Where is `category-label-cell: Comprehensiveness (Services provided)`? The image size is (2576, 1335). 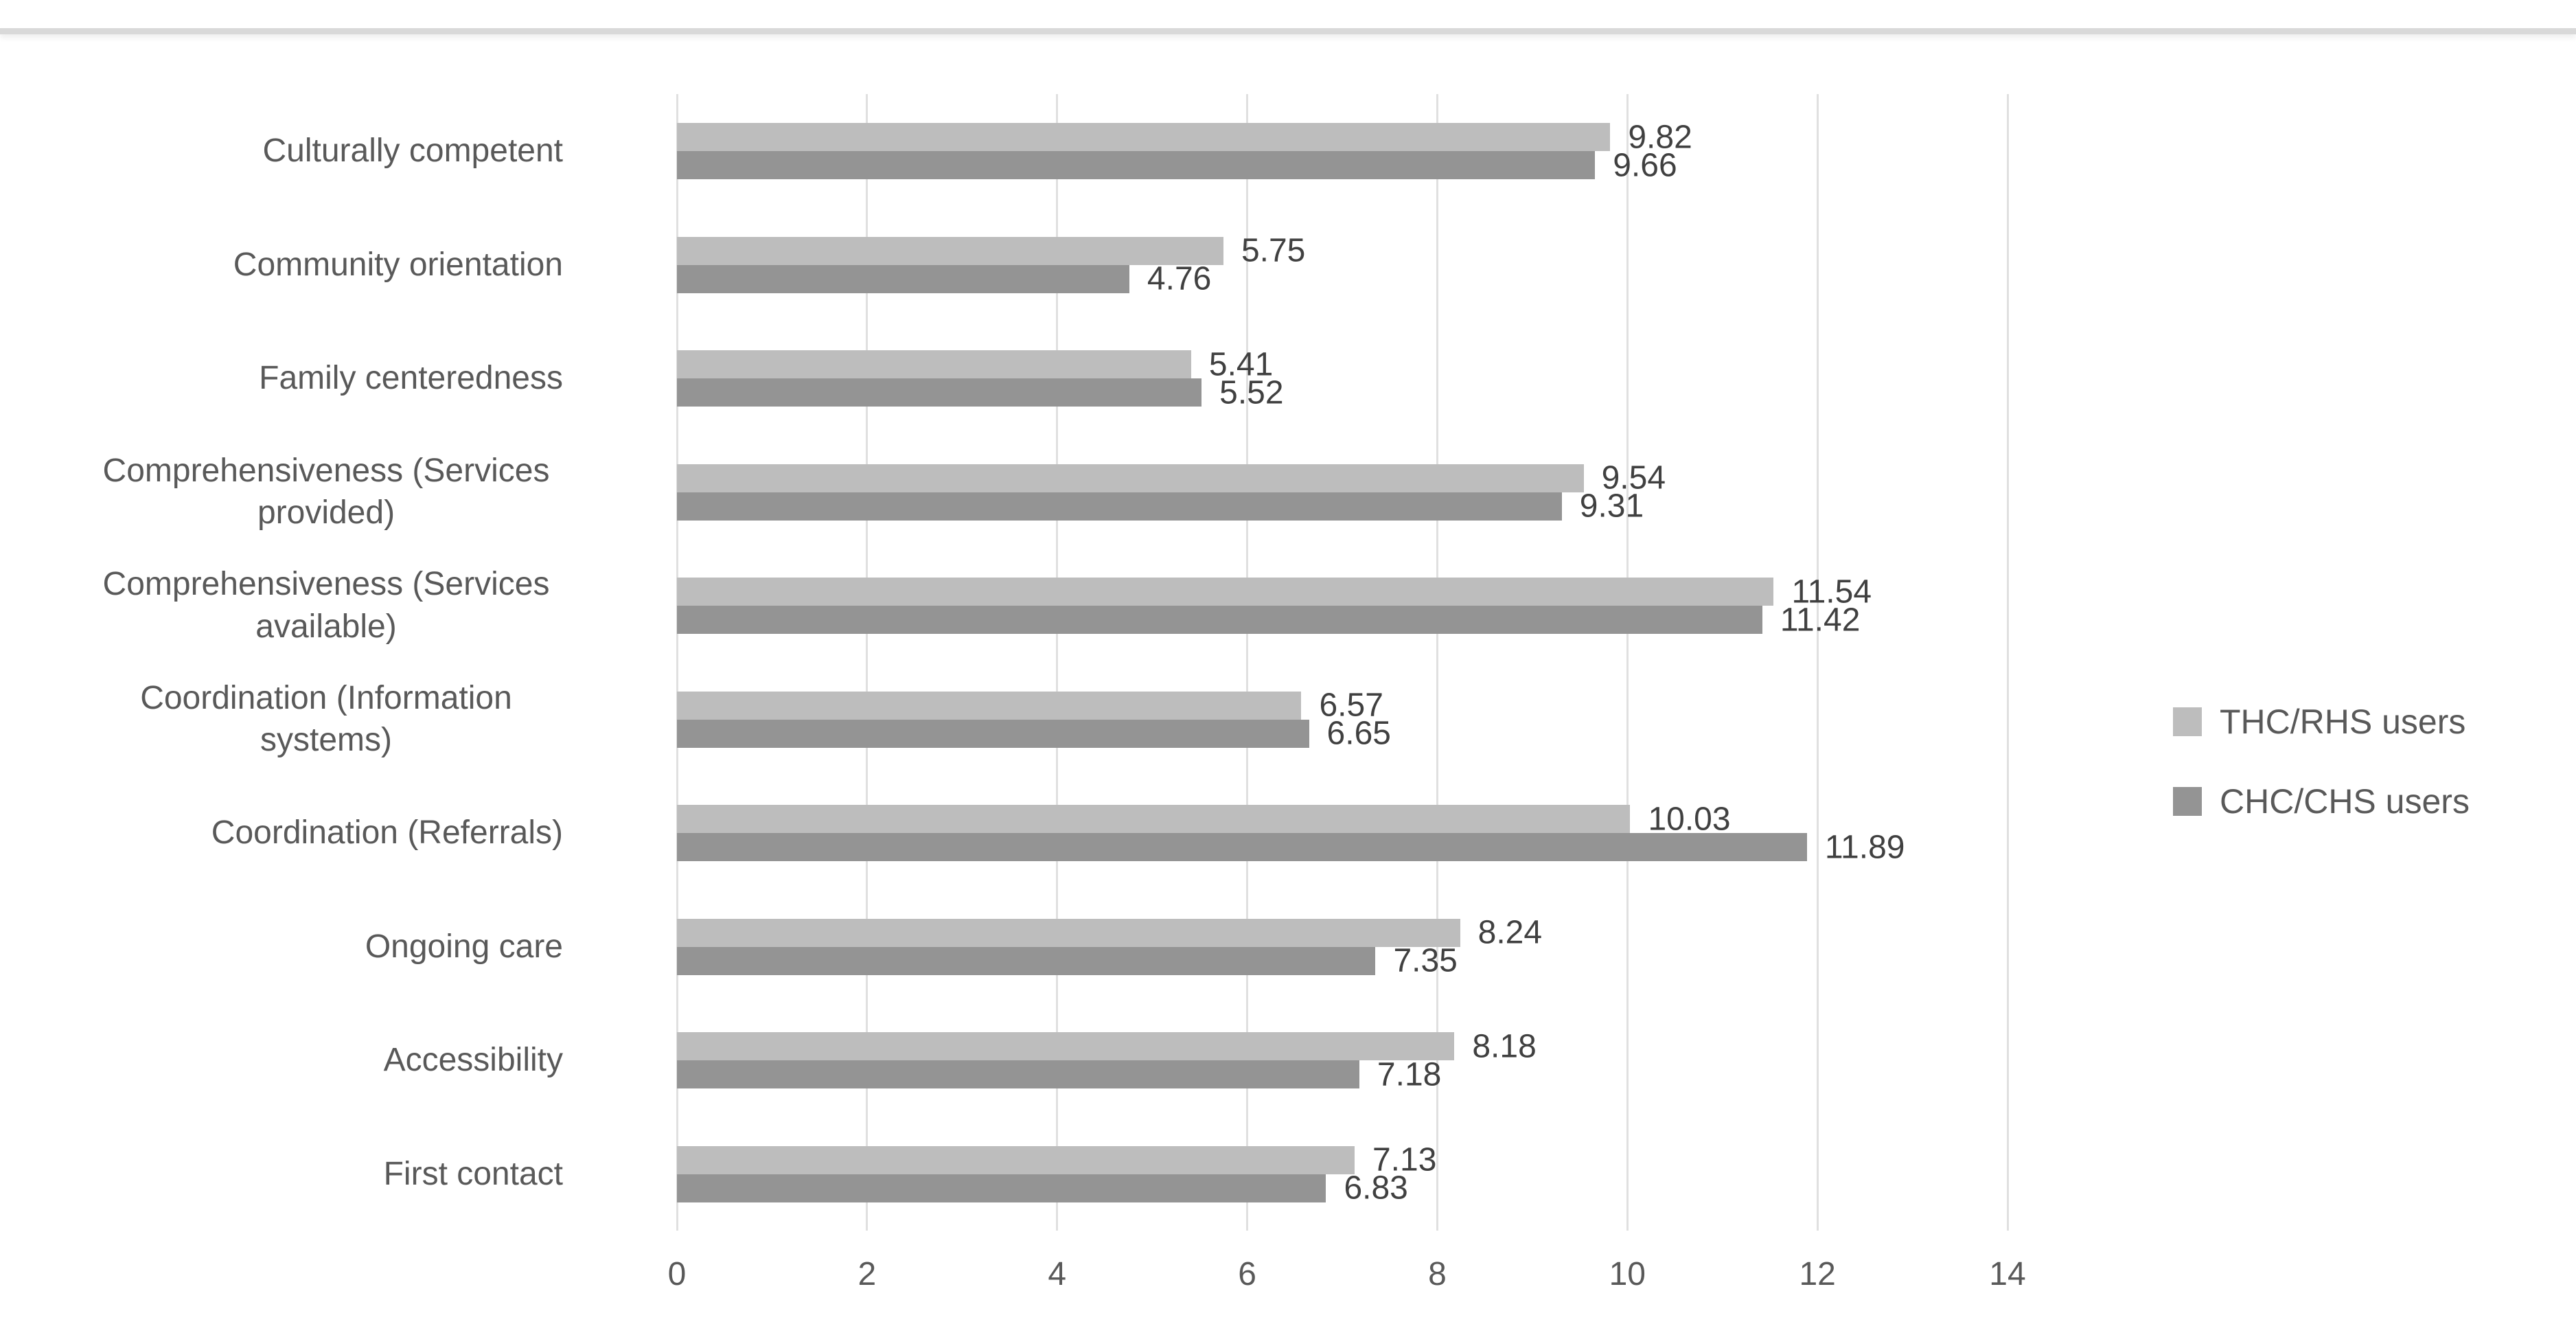
category-label-cell: Comprehensiveness (Services provided) is located at coordinates (281, 492).